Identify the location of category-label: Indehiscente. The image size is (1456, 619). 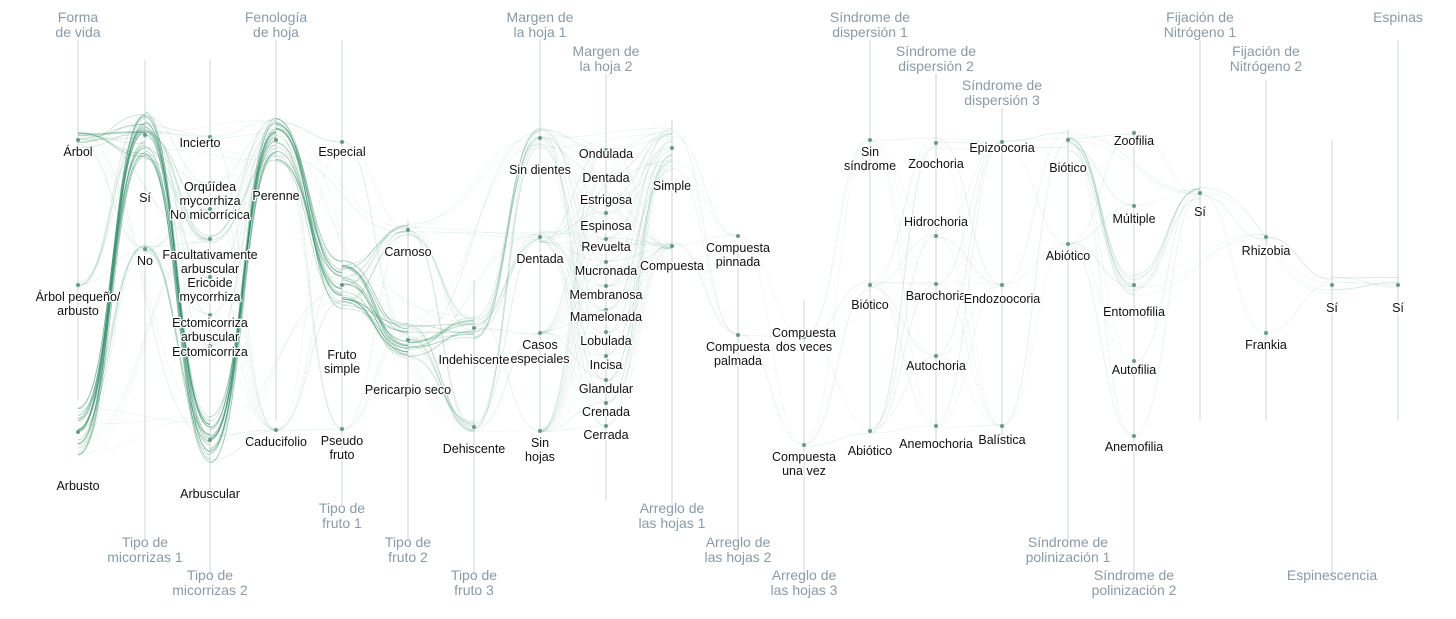
(474, 360).